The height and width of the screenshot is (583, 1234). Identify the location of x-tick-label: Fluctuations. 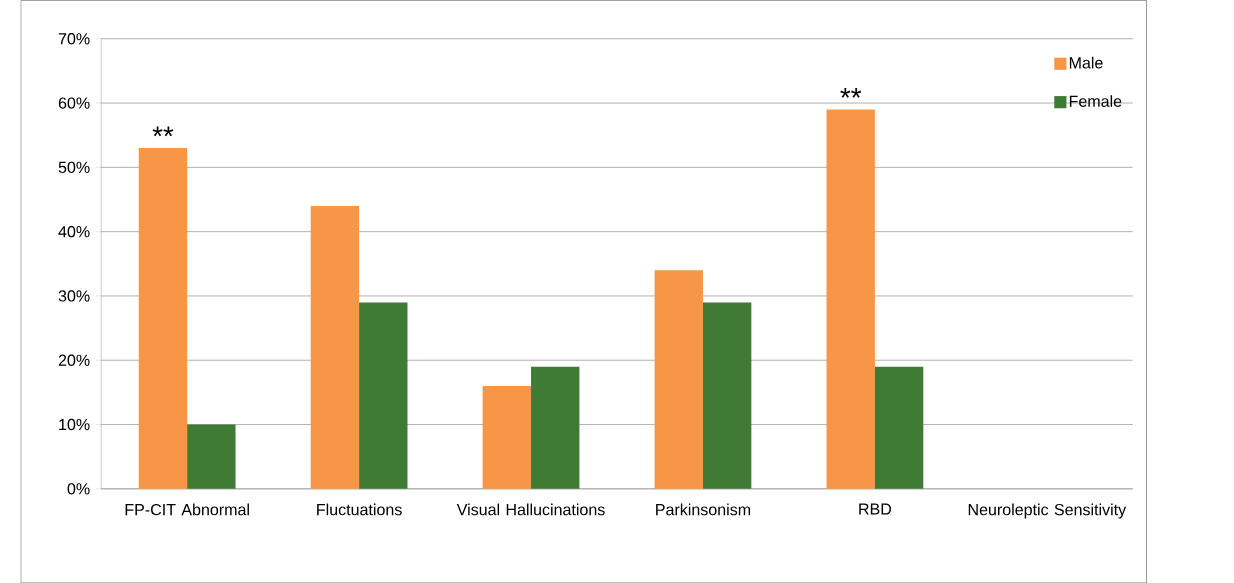
(359, 509).